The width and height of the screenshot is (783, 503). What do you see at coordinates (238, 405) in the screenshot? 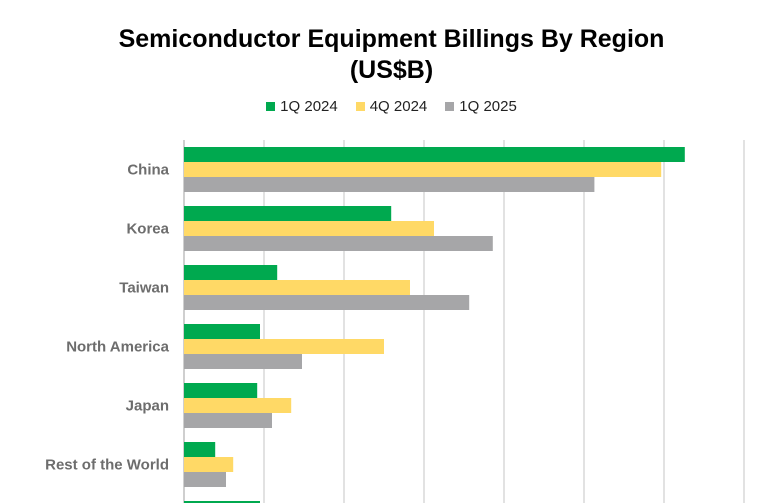
I see `bar-4q-2024-japan` at bounding box center [238, 405].